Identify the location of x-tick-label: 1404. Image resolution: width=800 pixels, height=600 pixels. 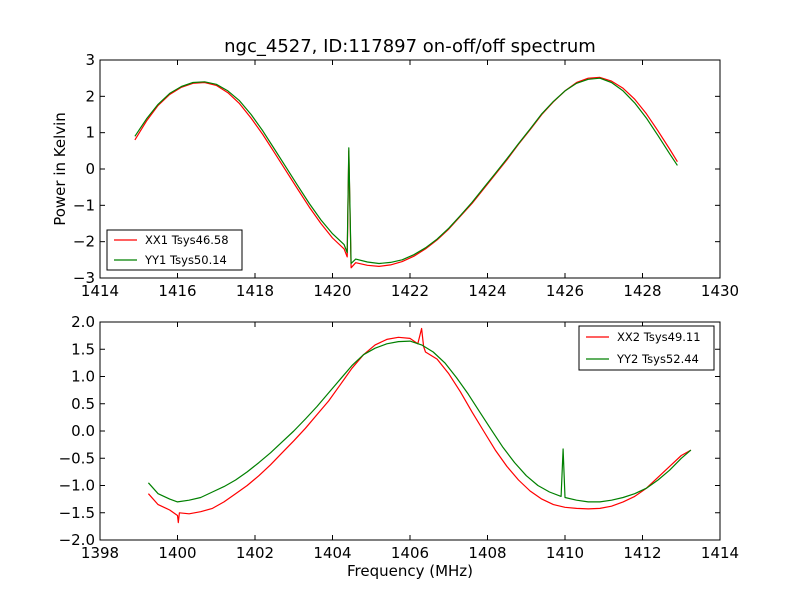
(332, 553).